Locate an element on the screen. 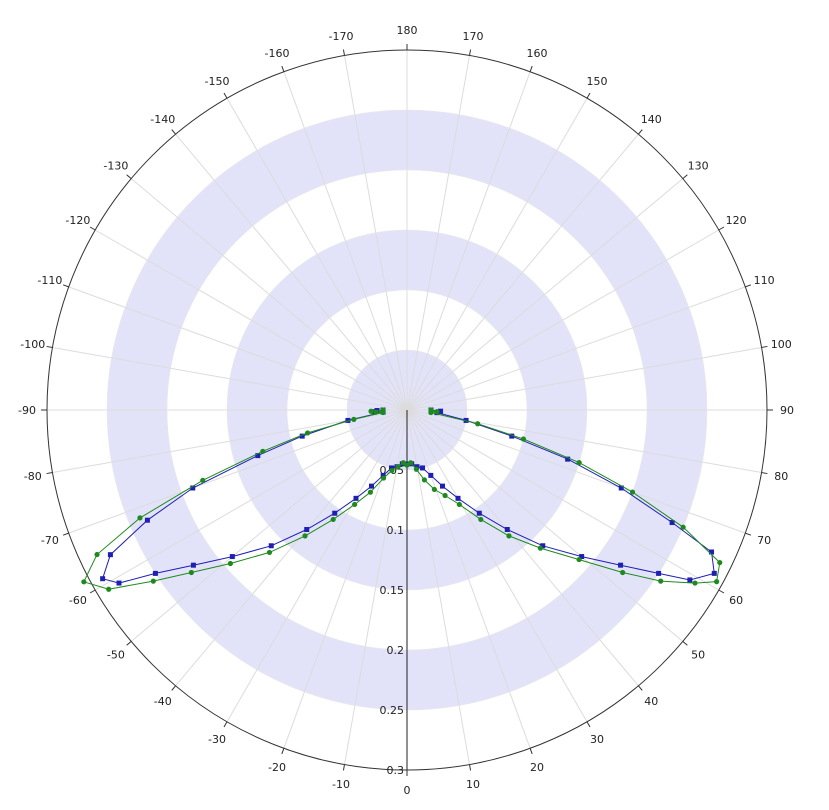 This screenshot has width=829, height=810. angle-tick-label: -90 is located at coordinates (27, 410).